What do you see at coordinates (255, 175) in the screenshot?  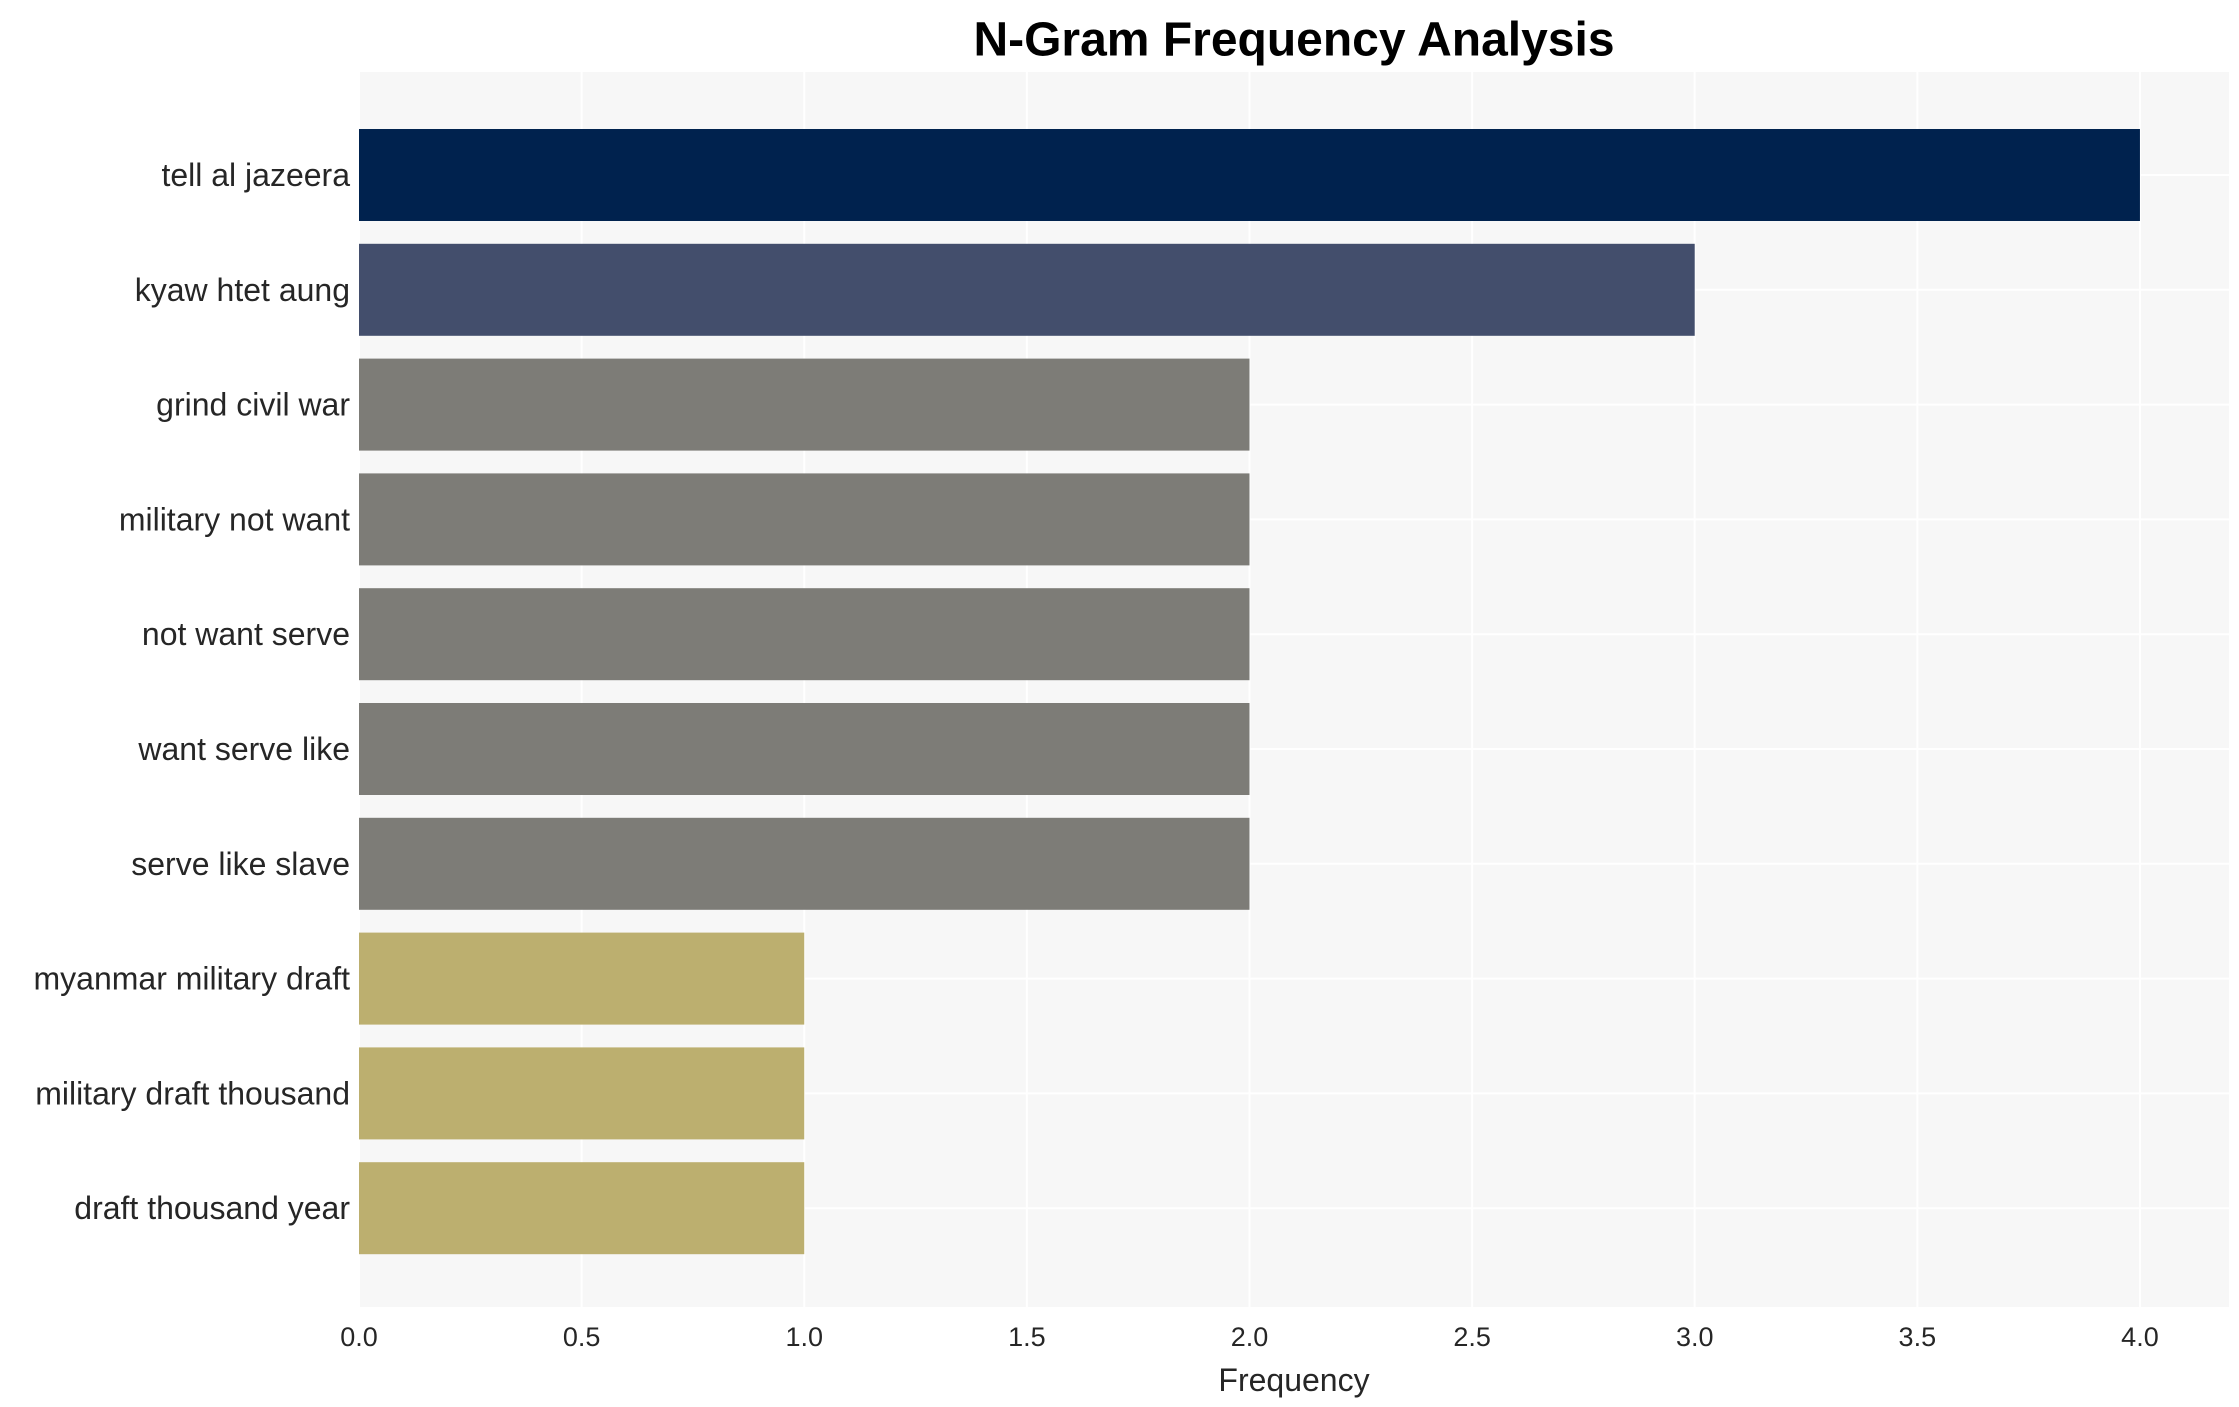 I see `y-tick-label: tell al jazeera` at bounding box center [255, 175].